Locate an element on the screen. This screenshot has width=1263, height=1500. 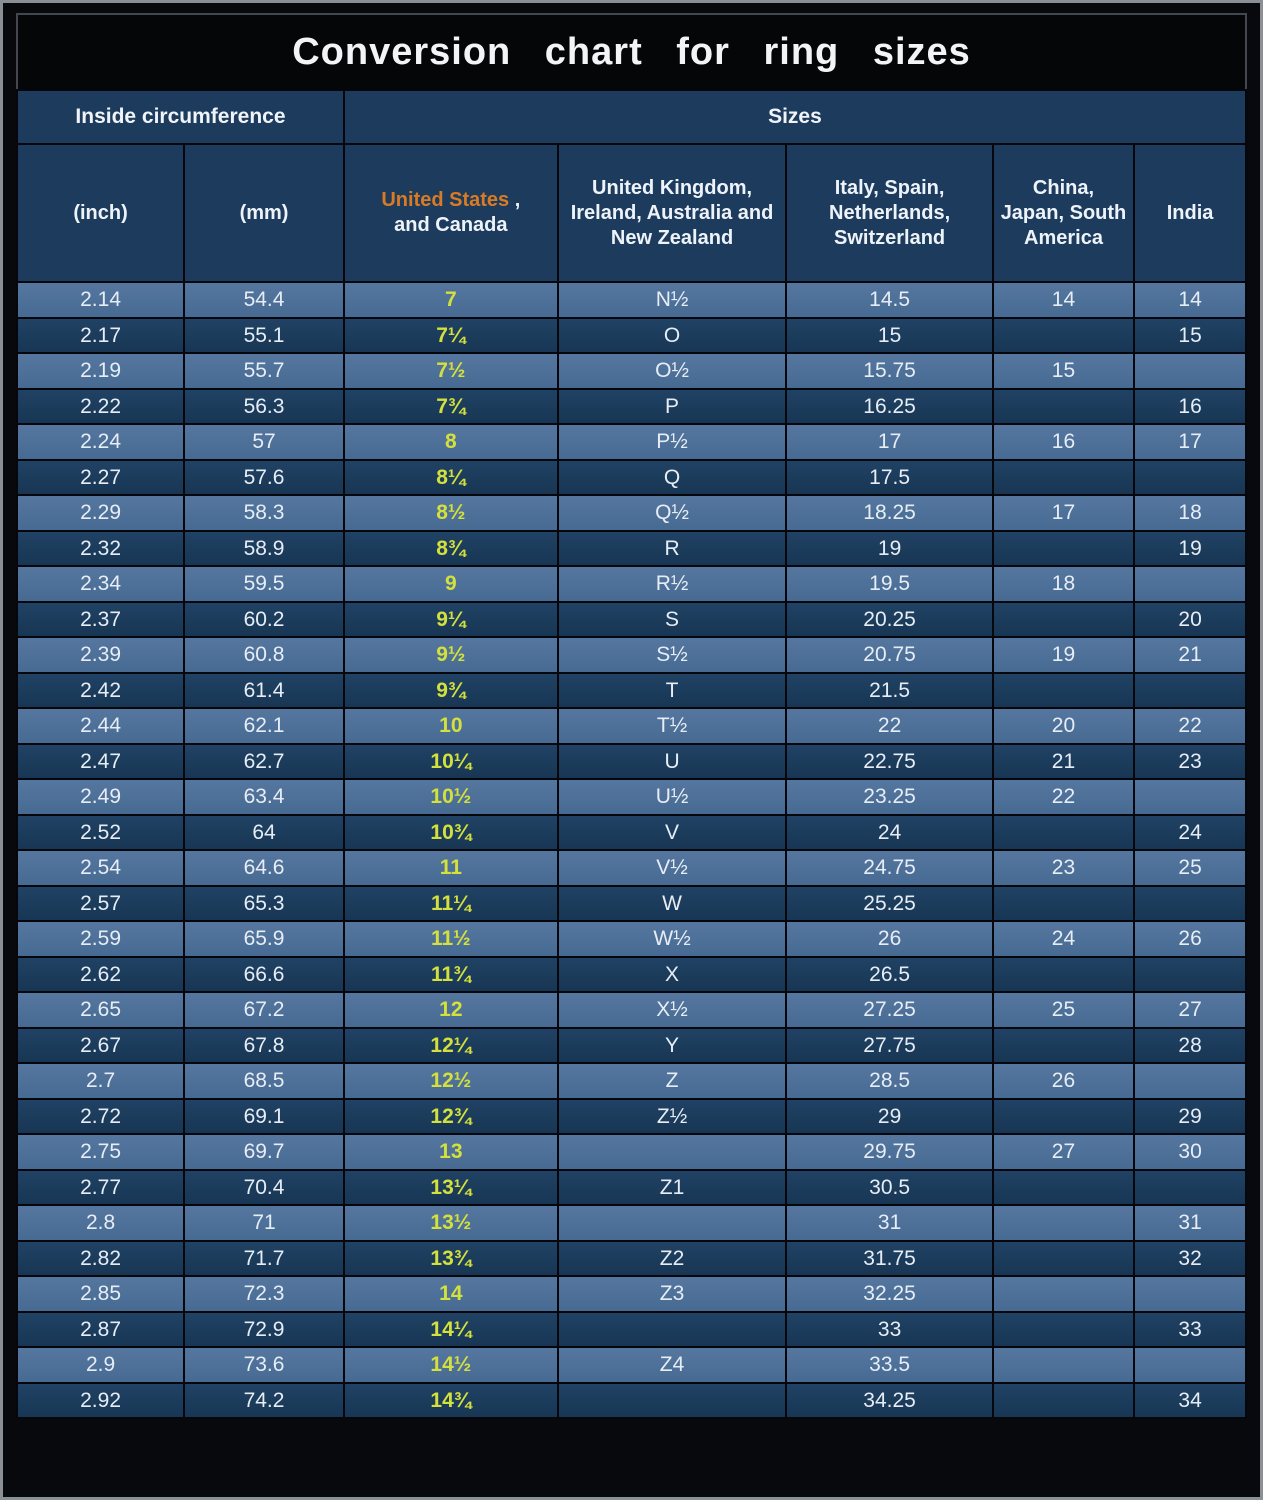
cell-inch: 2.24 is located at coordinates (100, 442).